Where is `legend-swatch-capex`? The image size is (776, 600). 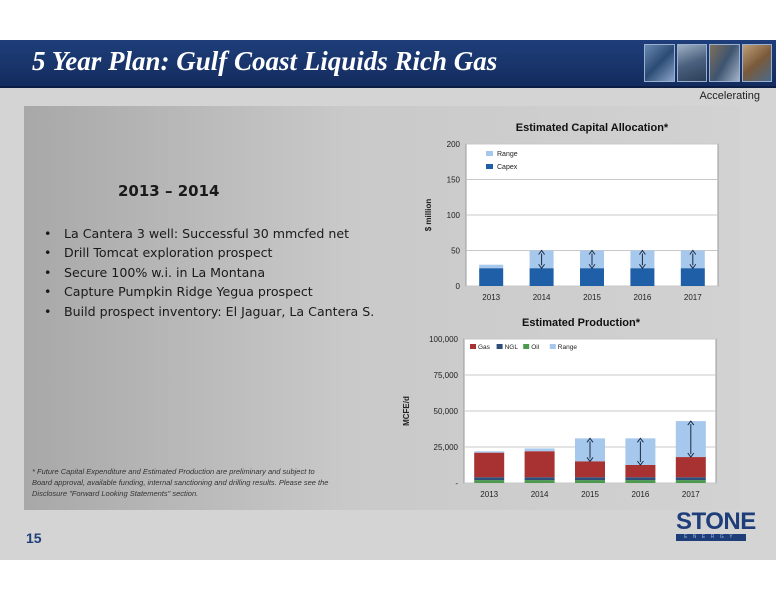 legend-swatch-capex is located at coordinates (489, 166).